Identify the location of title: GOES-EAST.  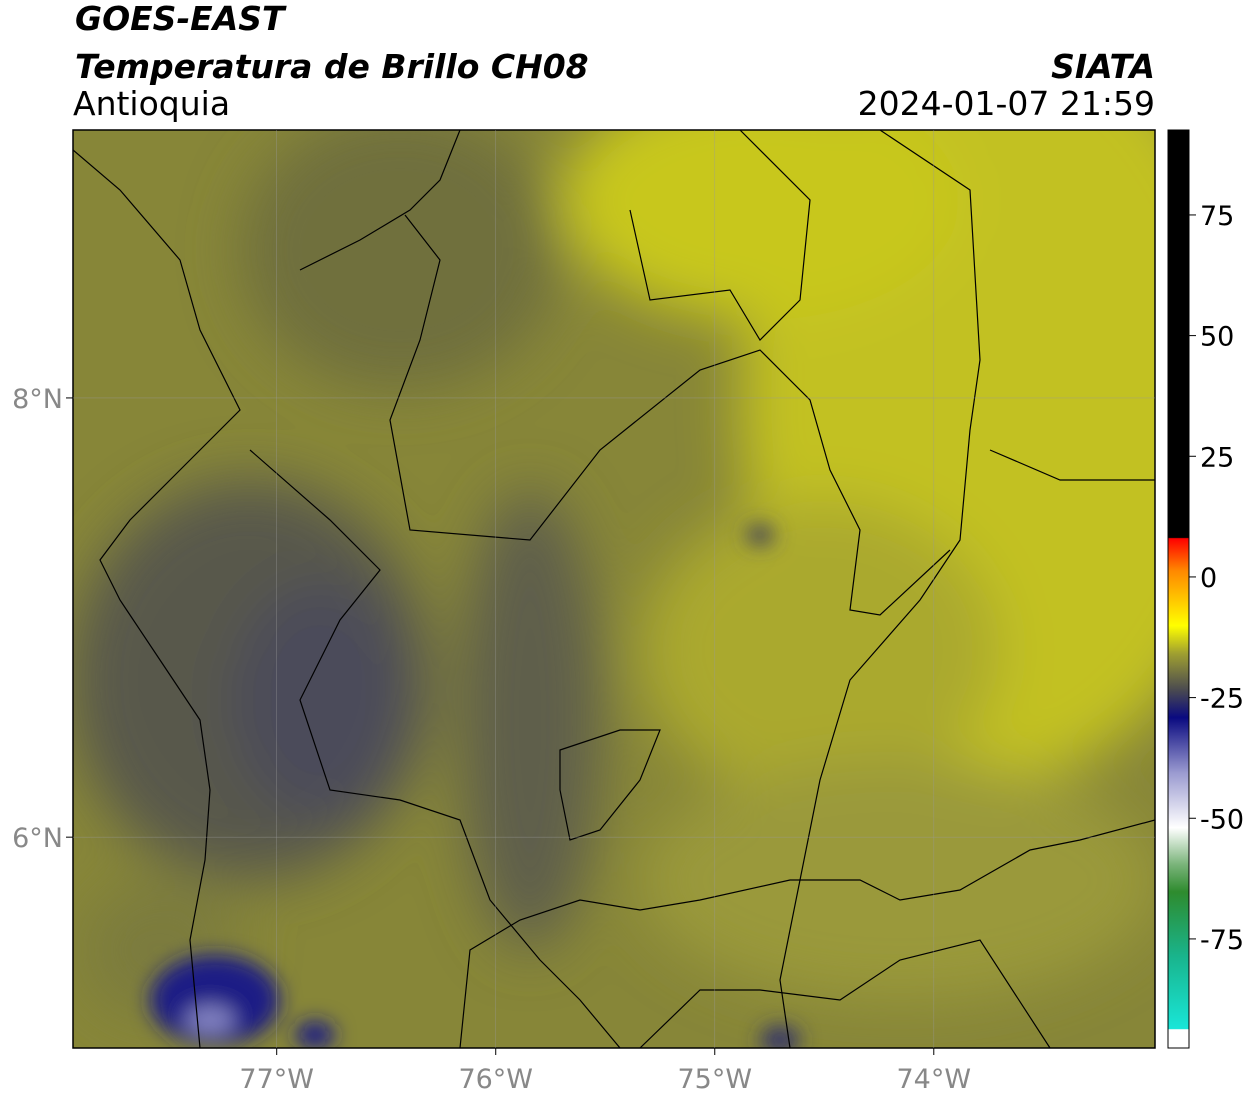
(181, 19).